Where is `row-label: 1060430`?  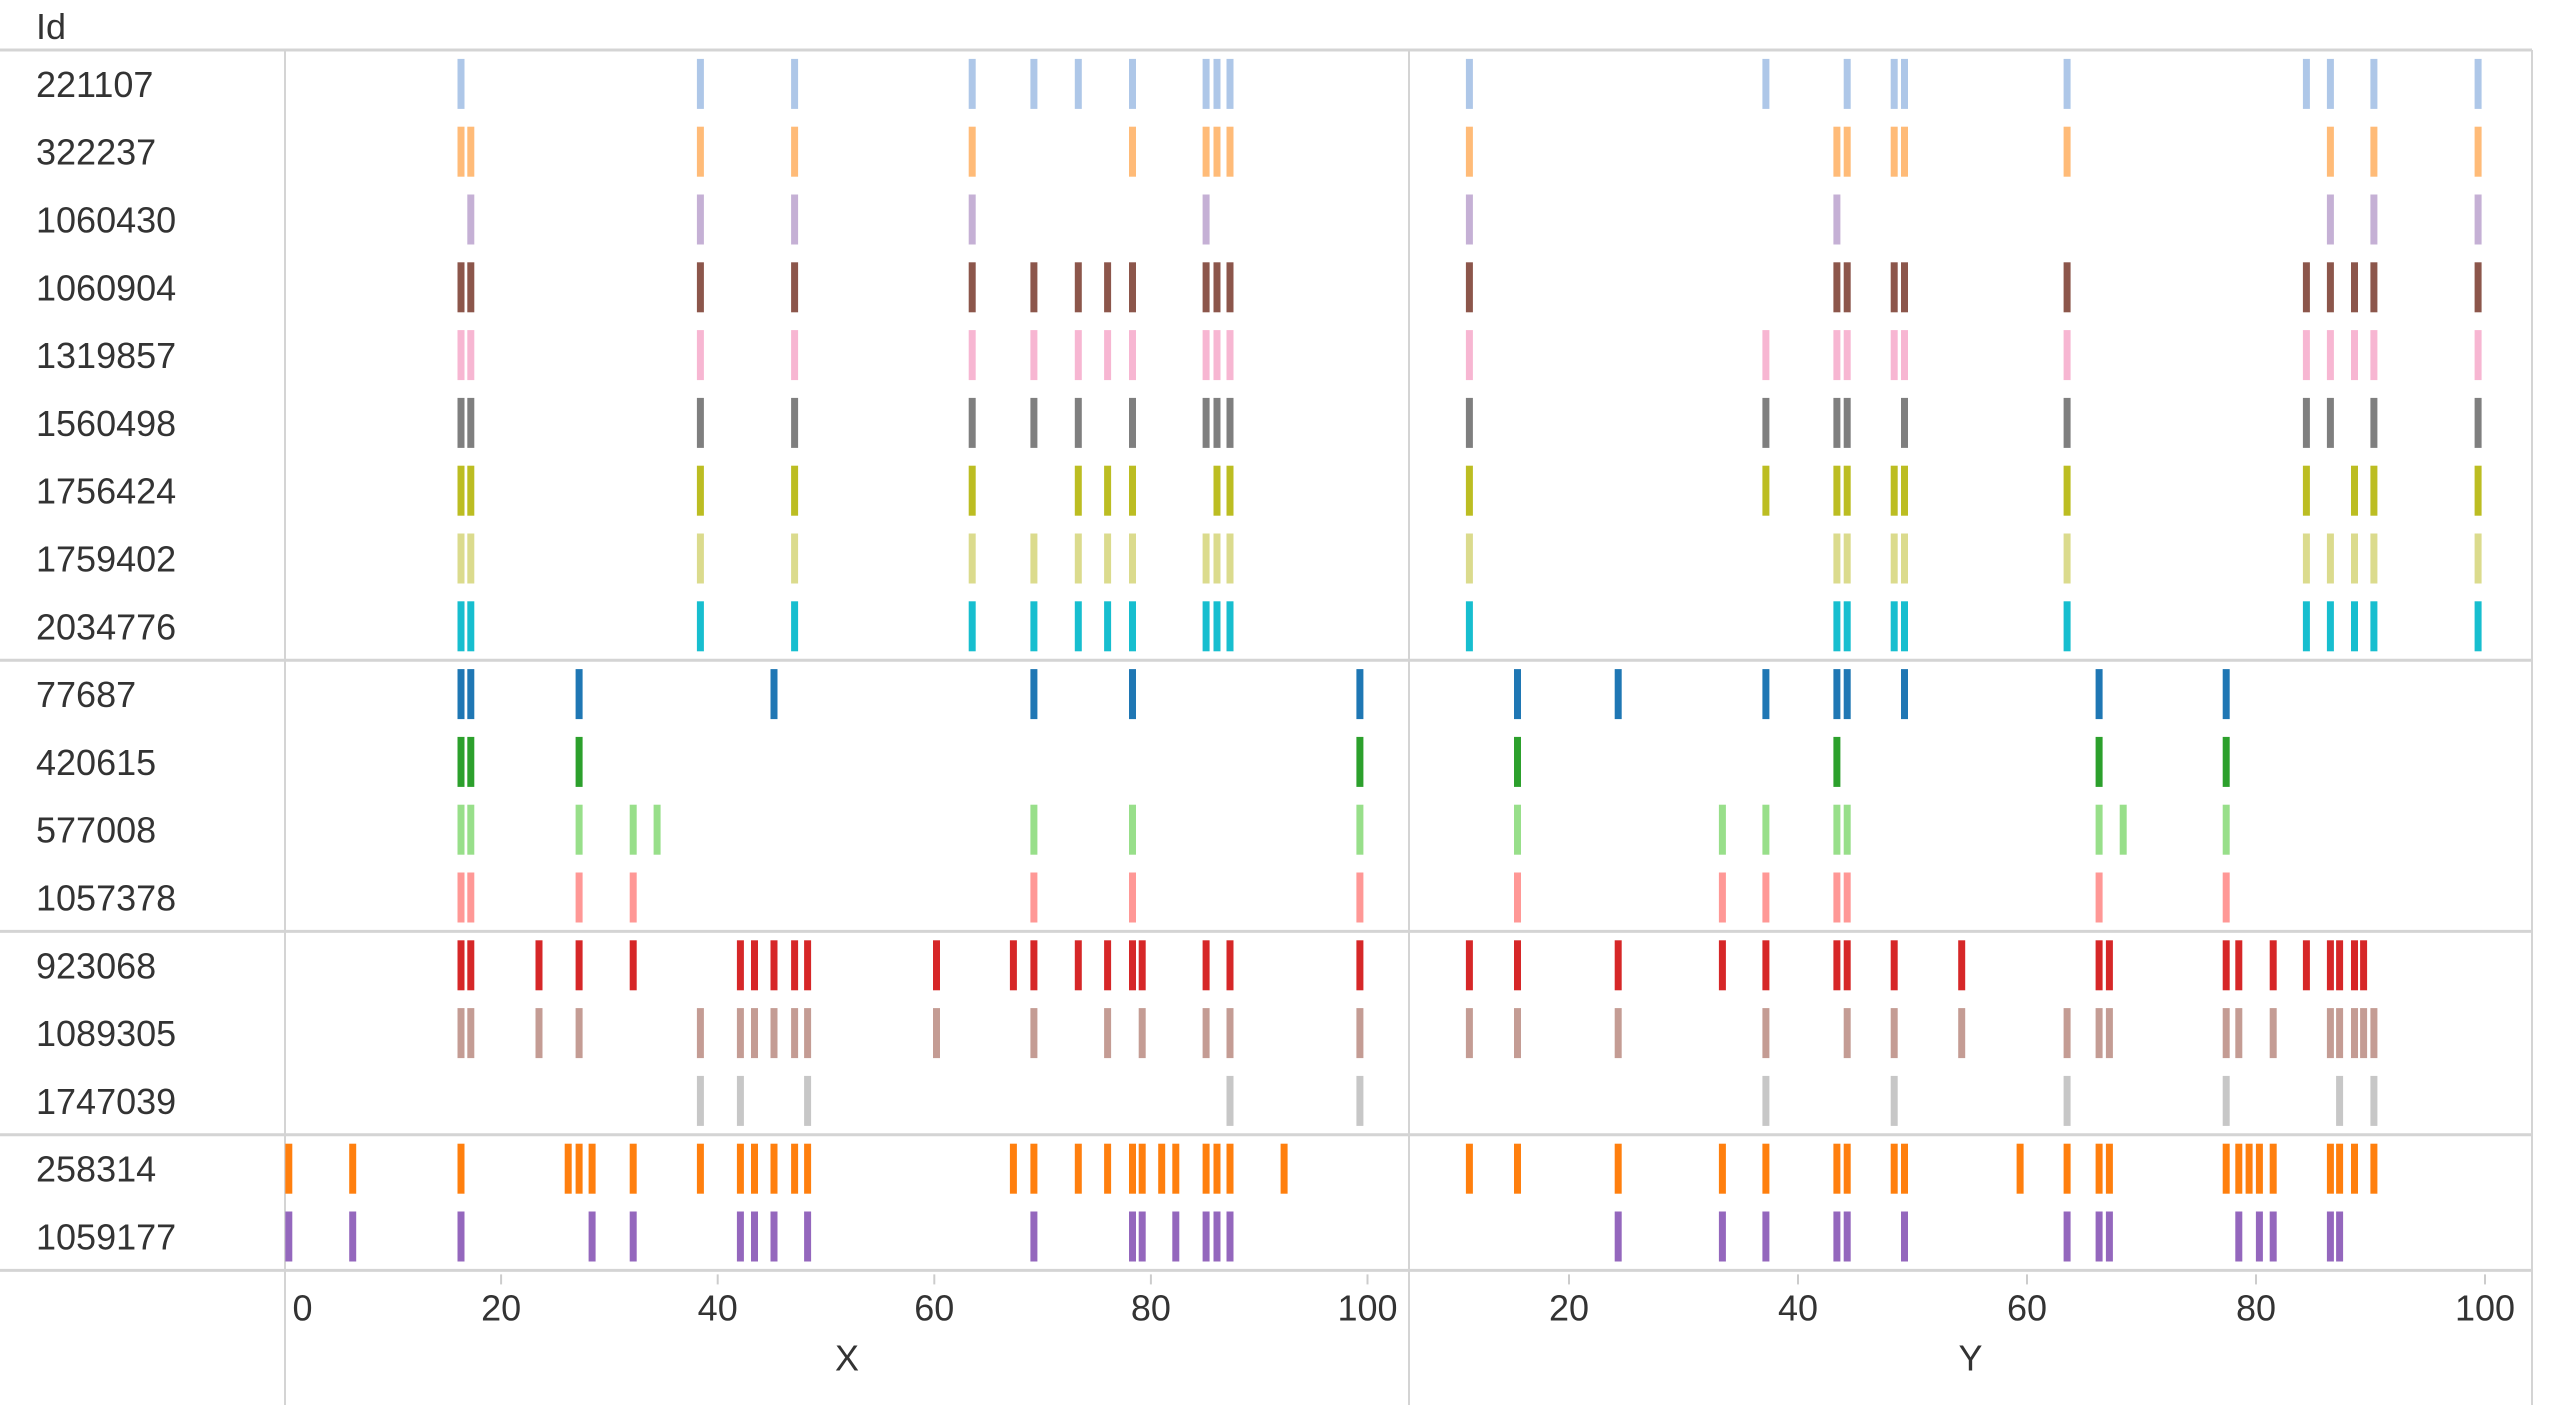 row-label: 1060430 is located at coordinates (106, 220).